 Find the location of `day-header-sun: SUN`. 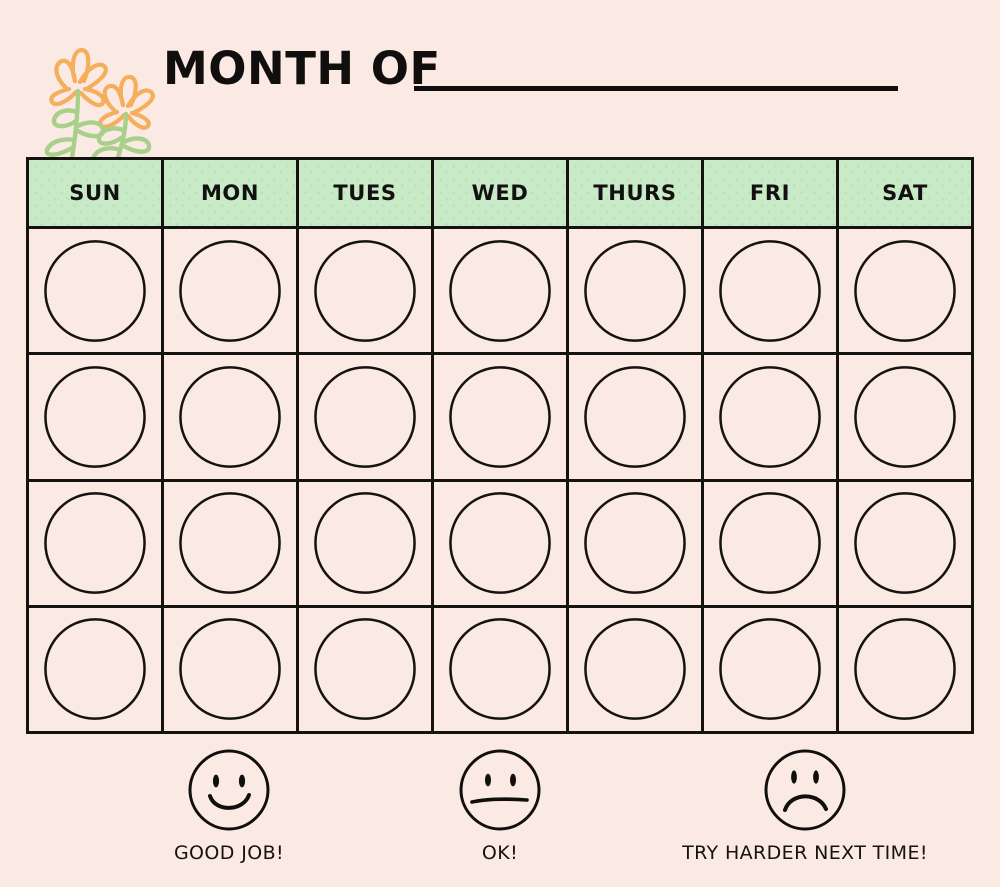

day-header-sun: SUN is located at coordinates (96, 193).